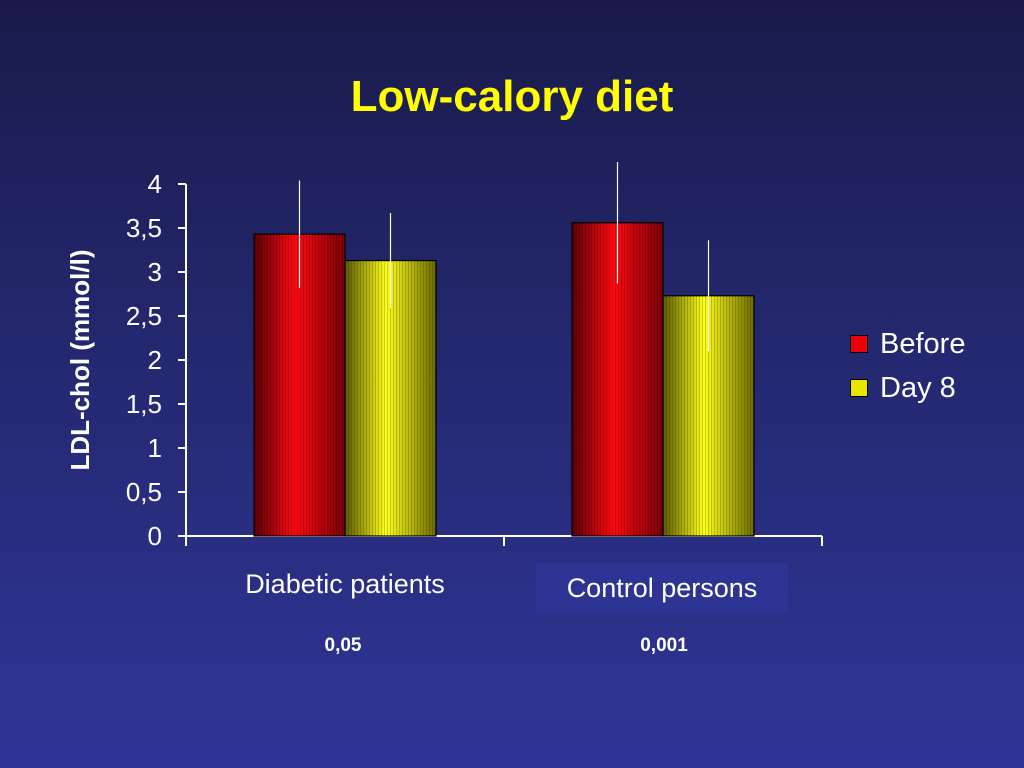 Image resolution: width=1024 pixels, height=768 pixels. I want to click on y-tick-label: 1,5, so click(144, 404).